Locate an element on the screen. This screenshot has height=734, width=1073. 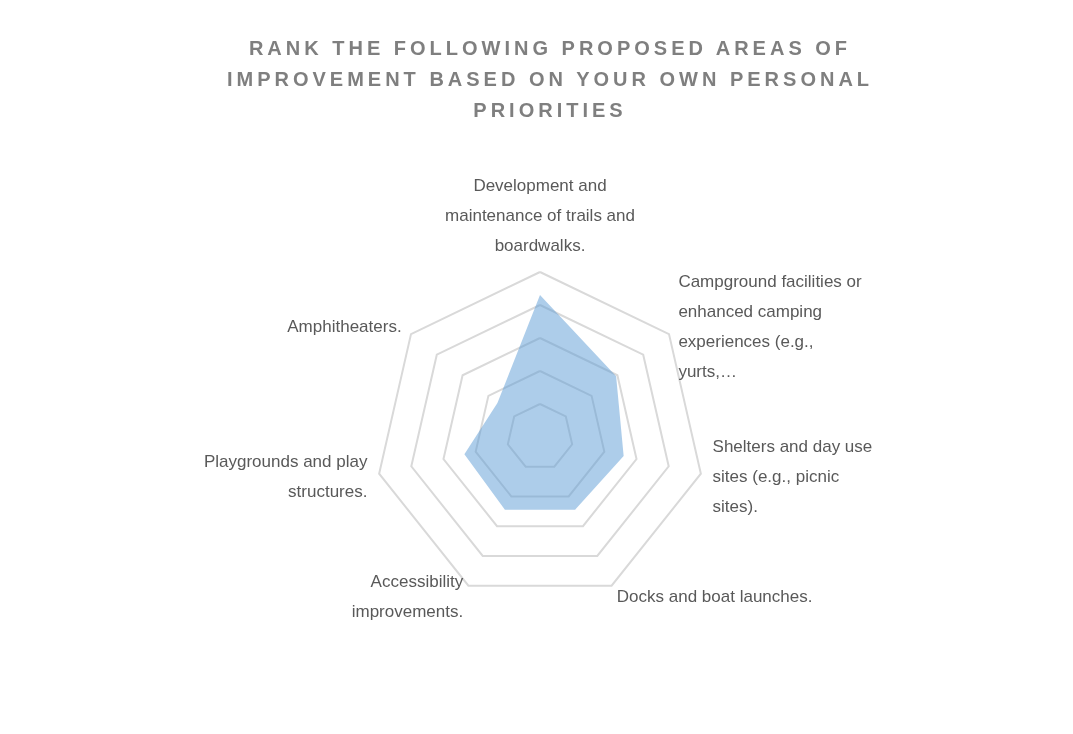
spoke-label: Playgrounds and play structures. is located at coordinates (285, 476).